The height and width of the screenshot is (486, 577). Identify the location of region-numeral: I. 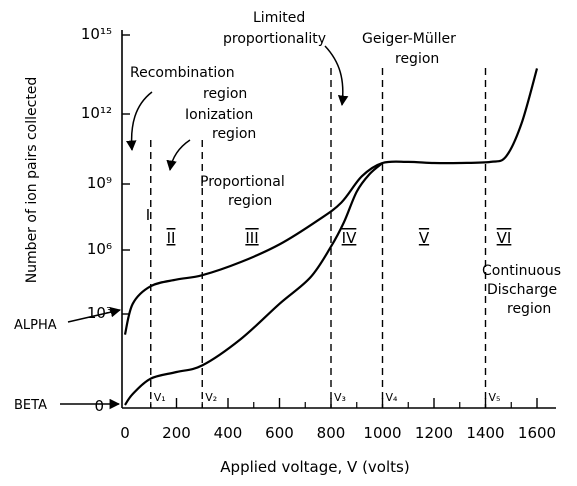
(148, 215).